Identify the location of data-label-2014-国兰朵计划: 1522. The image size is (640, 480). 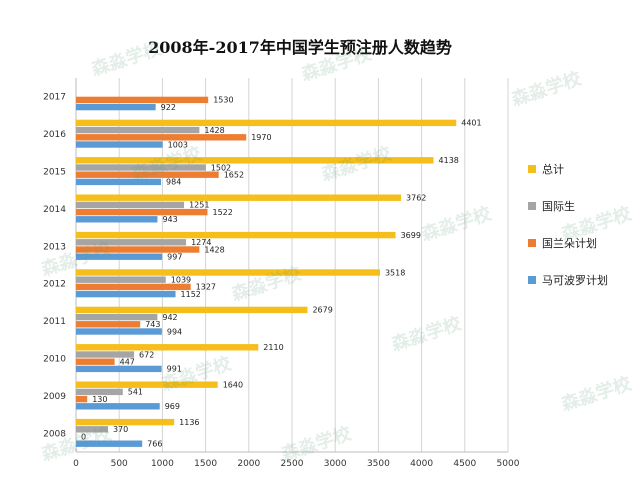
(223, 212).